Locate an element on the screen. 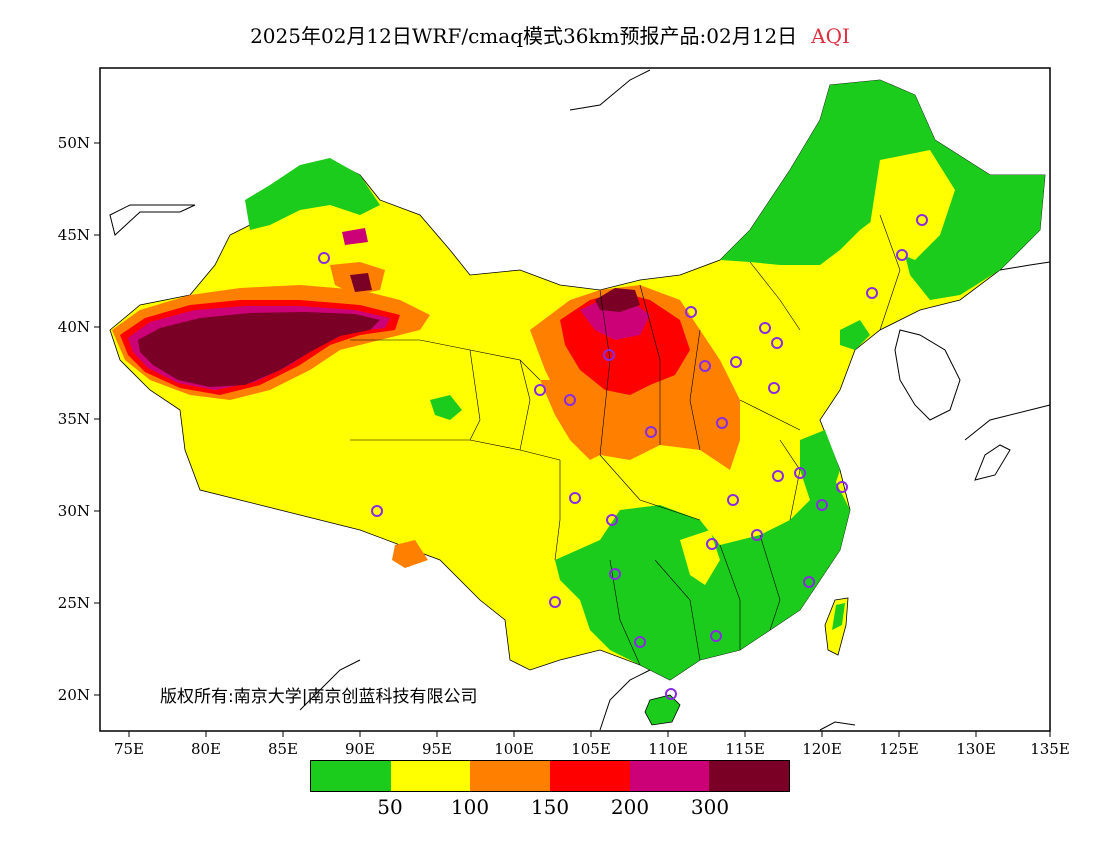  south-yellow-patch is located at coordinates (700, 557).